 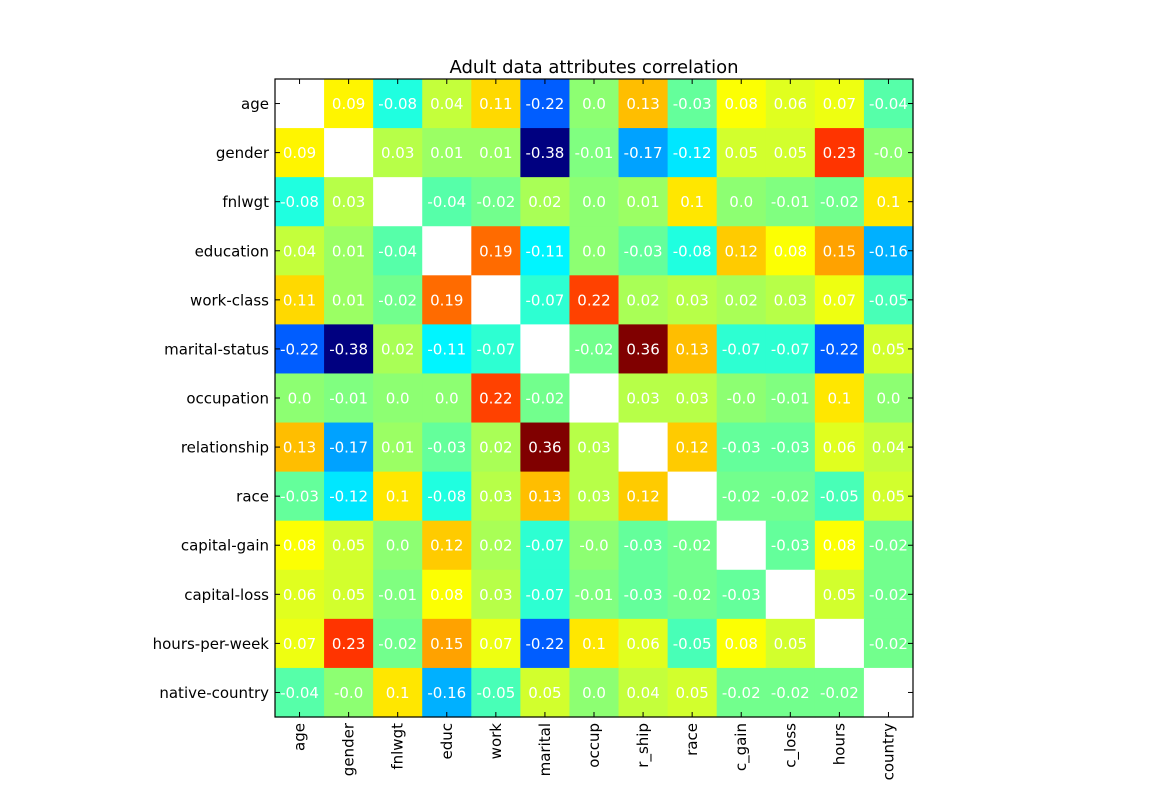 I want to click on cell-value-label: 0.22, so click(x=593, y=300).